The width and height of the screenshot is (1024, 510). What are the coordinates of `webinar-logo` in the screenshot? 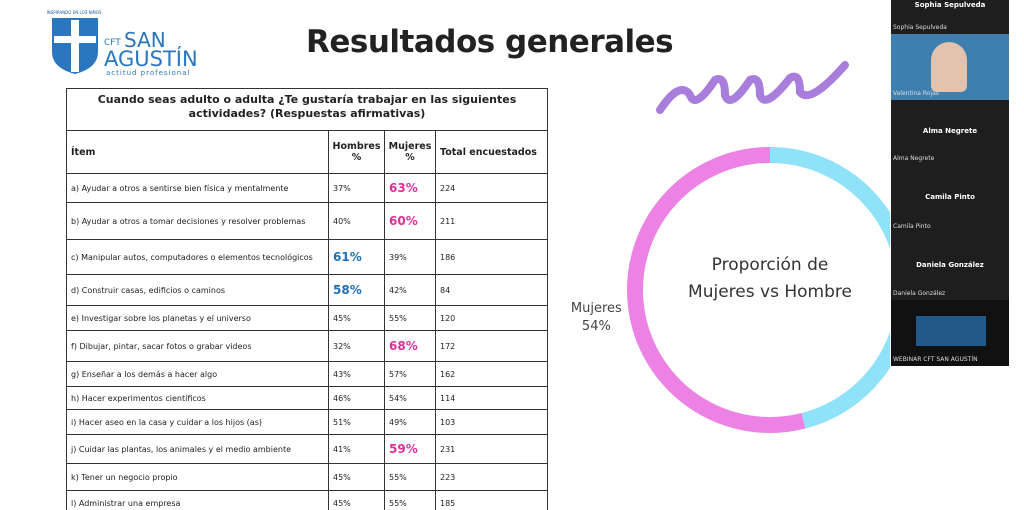 It's located at (951, 331).